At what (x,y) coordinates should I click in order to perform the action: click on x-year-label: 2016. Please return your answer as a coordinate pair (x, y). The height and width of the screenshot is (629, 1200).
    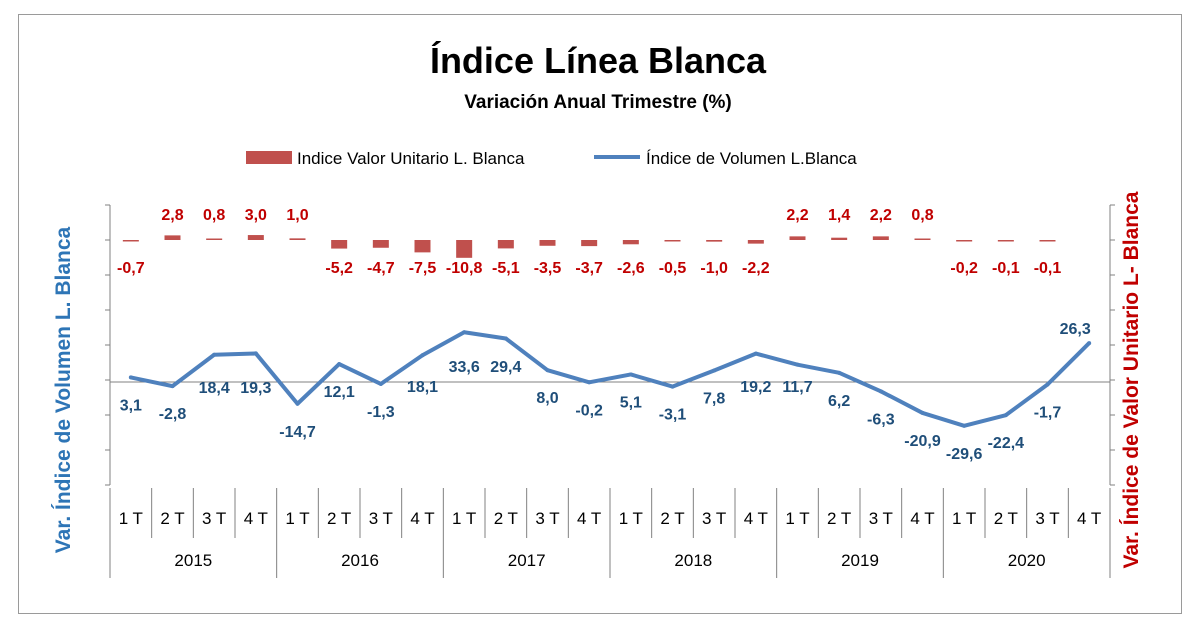
    Looking at the image, I should click on (360, 560).